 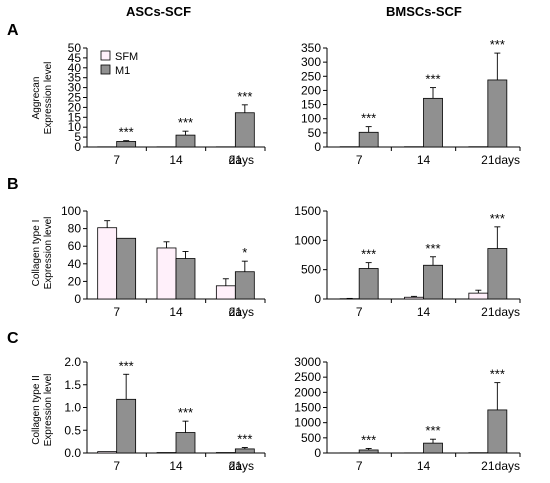 What do you see at coordinates (241, 466) in the screenshot?
I see `x-unit-label-r2c0: days` at bounding box center [241, 466].